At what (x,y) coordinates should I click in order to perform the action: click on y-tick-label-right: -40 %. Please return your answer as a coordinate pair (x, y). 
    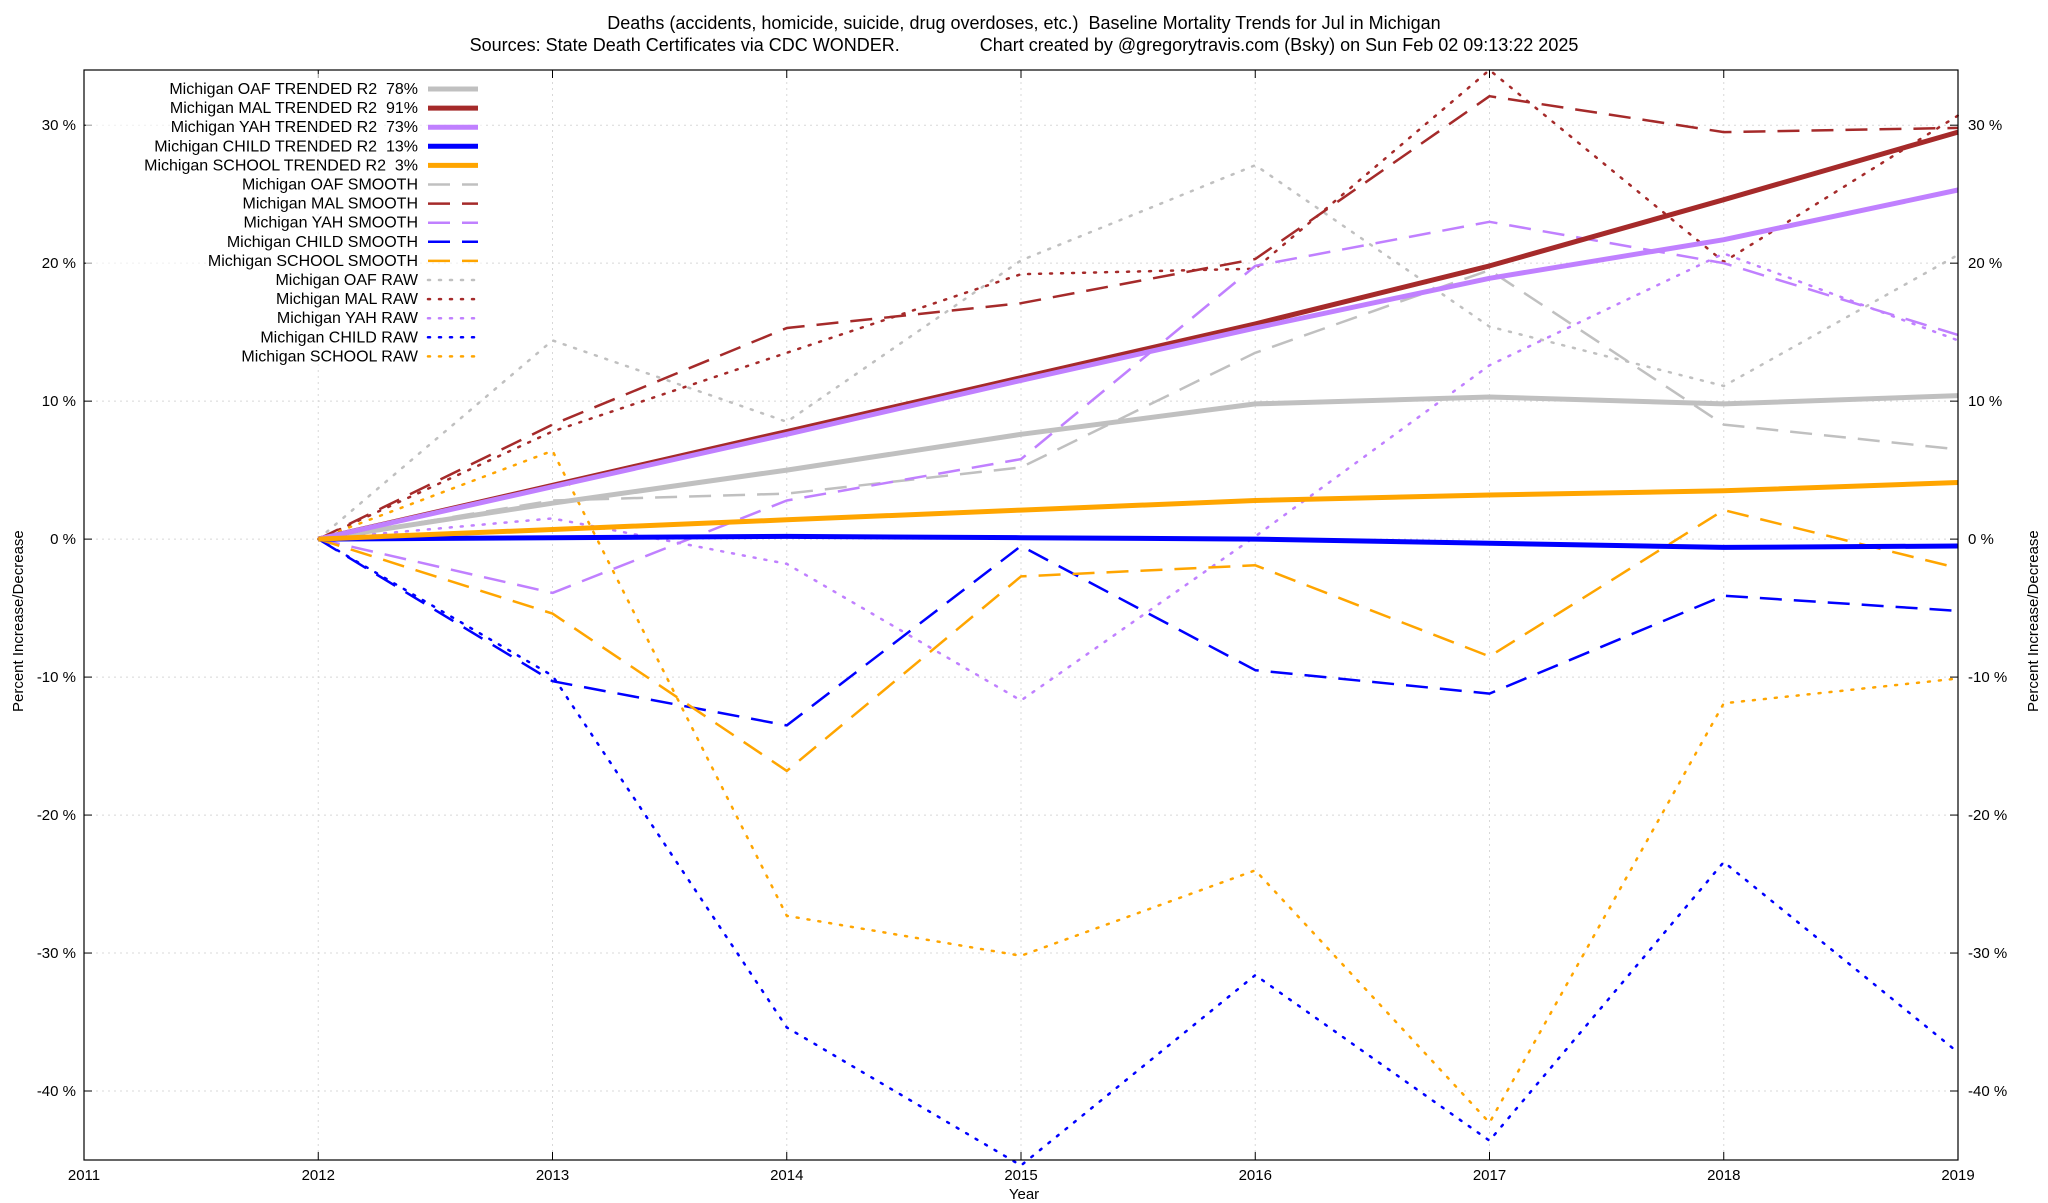
    Looking at the image, I should click on (1987, 1091).